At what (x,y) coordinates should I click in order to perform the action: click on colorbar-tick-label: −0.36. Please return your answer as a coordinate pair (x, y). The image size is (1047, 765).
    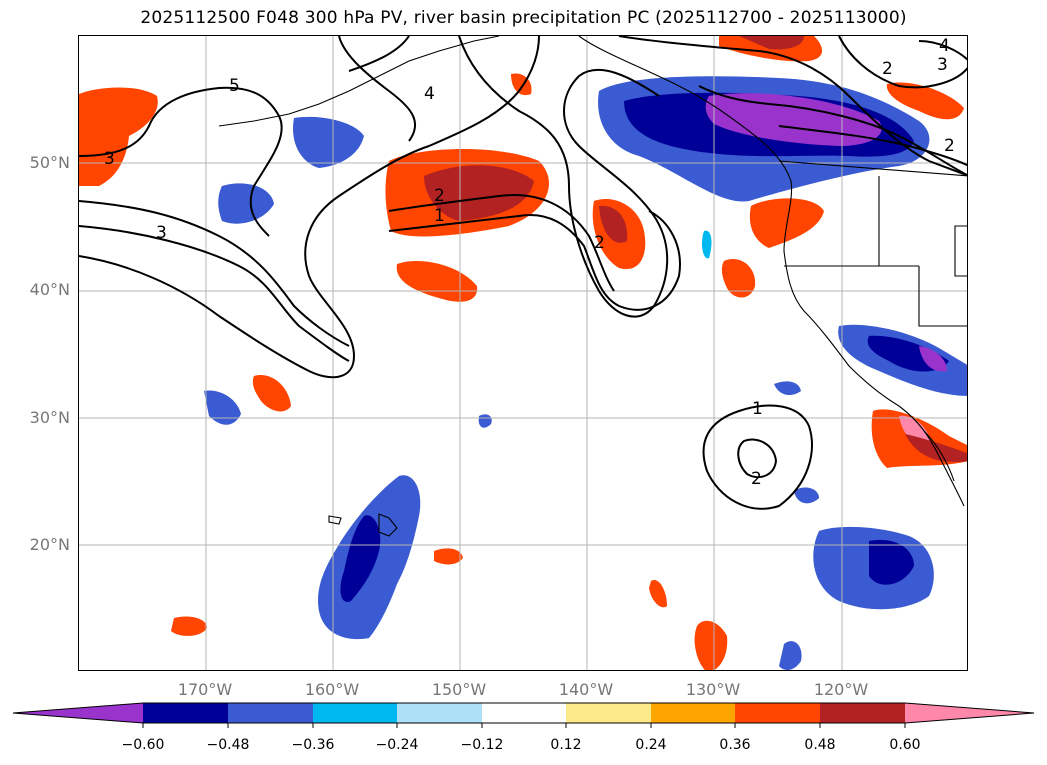
    Looking at the image, I should click on (313, 745).